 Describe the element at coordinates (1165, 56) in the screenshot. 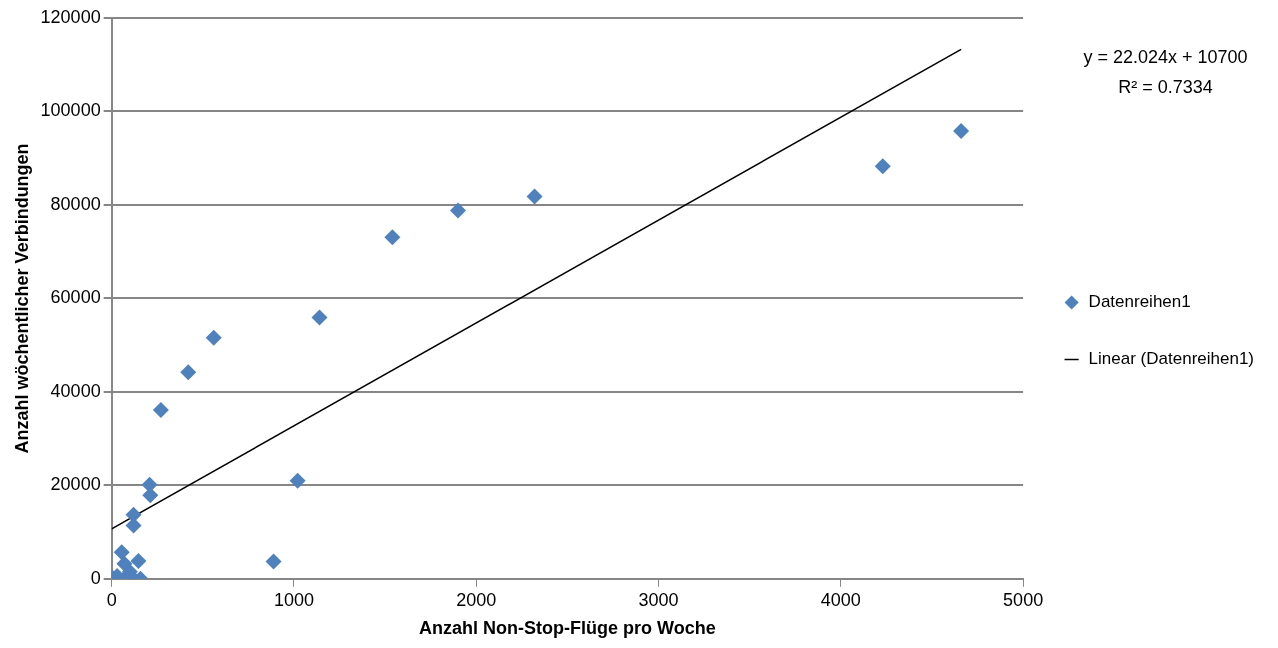

I see `text: y = 22.024x + 10700` at that location.